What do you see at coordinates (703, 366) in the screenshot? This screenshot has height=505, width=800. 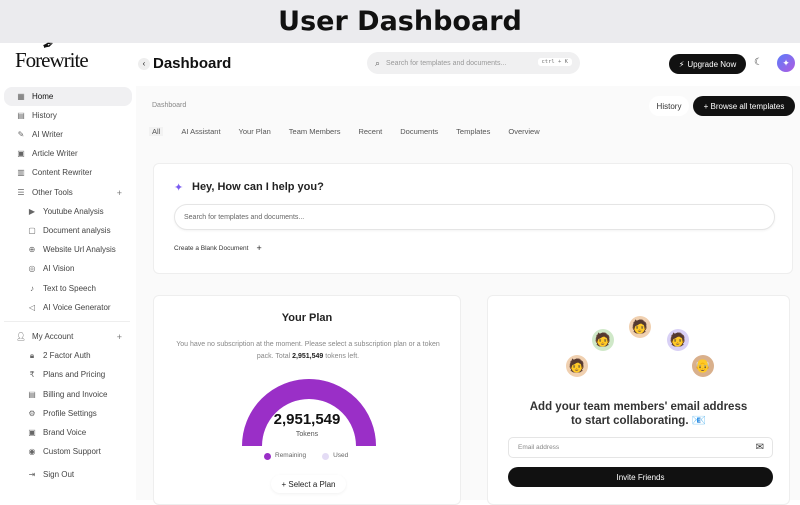 I see `team-avatar: 👴` at bounding box center [703, 366].